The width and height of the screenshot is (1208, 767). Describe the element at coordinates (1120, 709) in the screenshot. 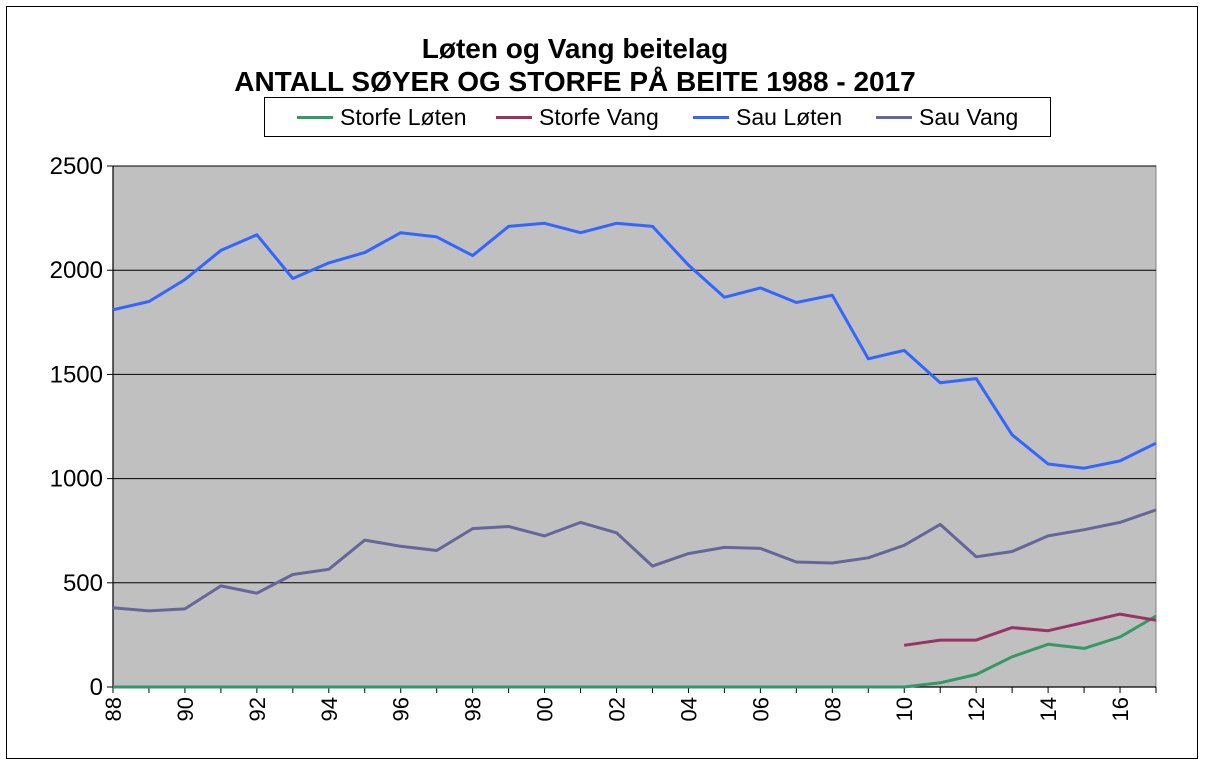

I see `x-tick-label: 16` at that location.